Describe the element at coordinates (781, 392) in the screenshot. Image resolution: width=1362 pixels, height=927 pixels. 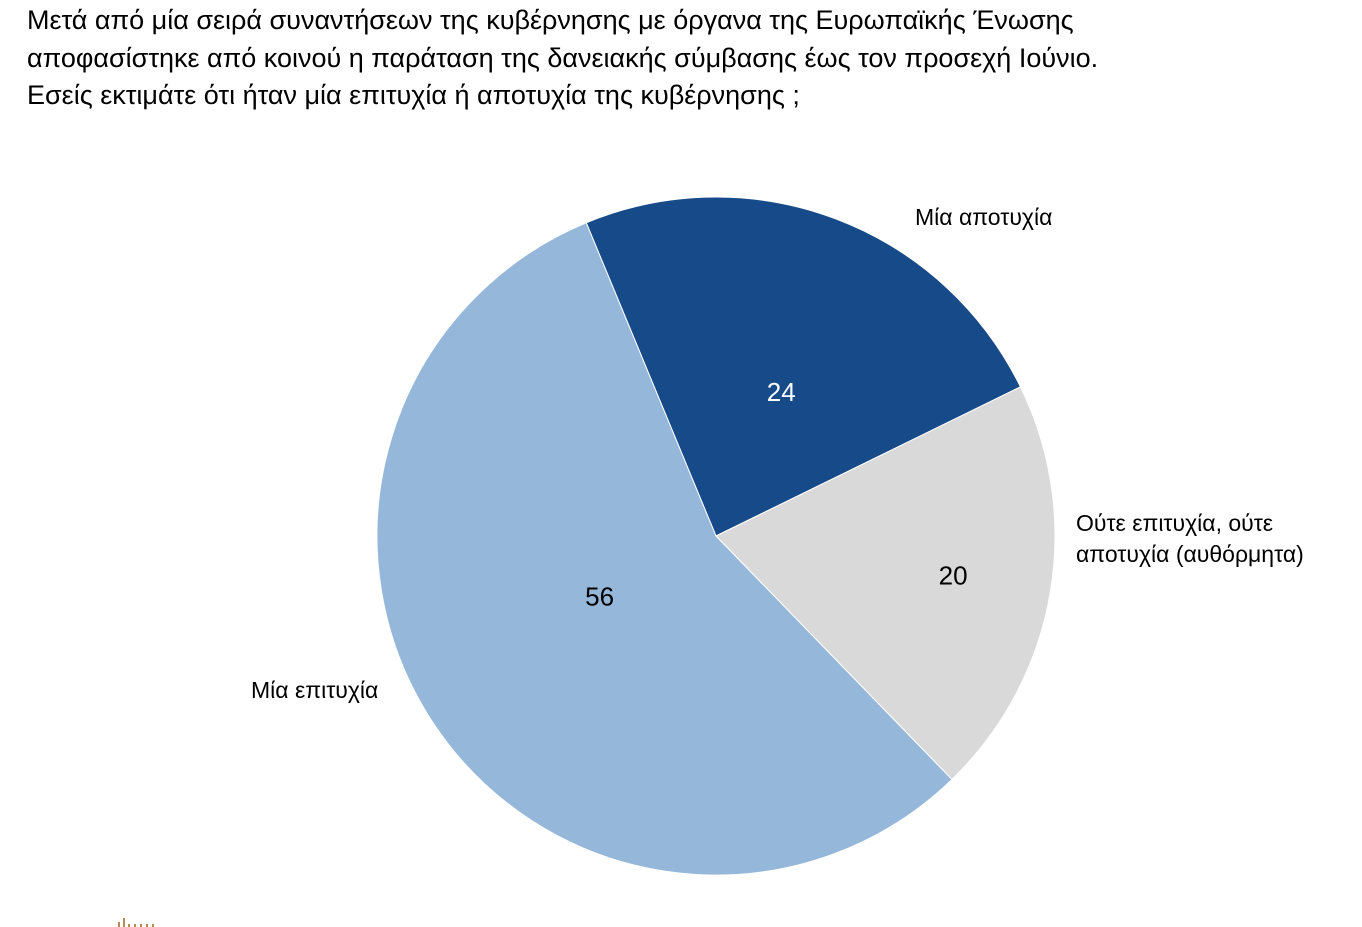
I see `pie-value-label-0: 24` at that location.